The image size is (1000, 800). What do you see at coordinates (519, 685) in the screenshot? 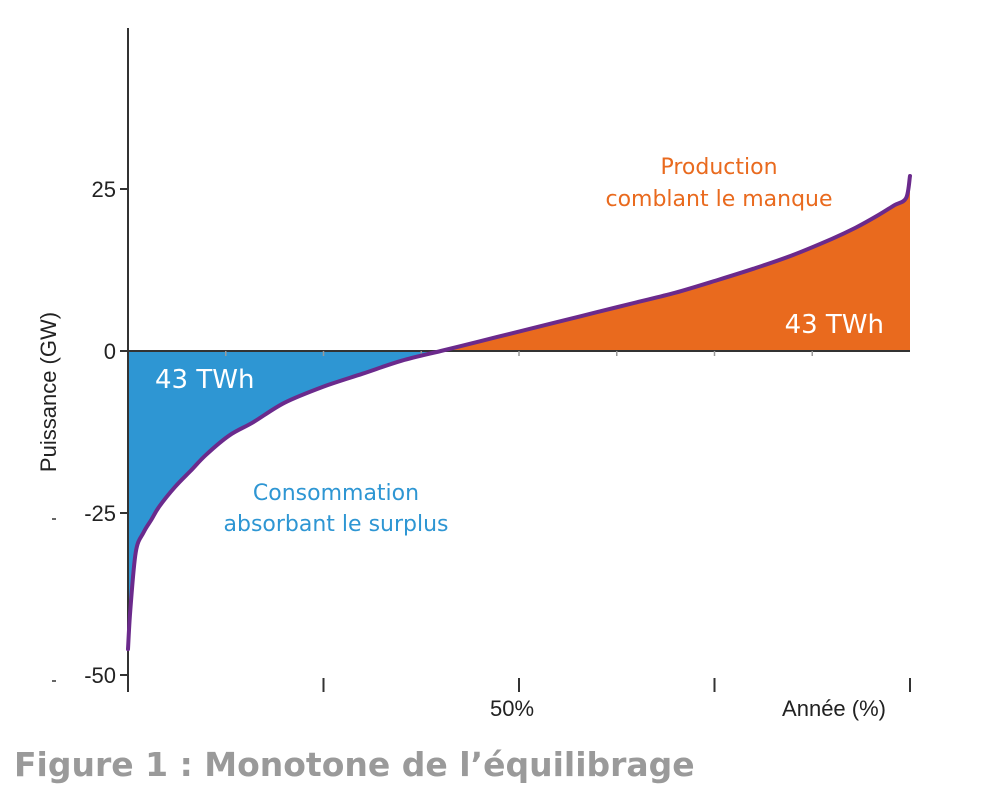
I see `x-ticks` at bounding box center [519, 685].